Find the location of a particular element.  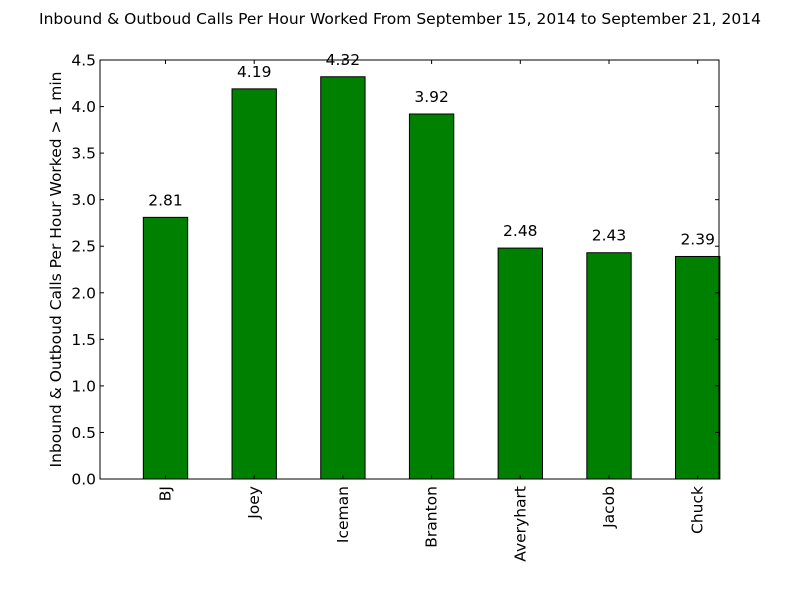

y-tick-label: 1.0 is located at coordinates (83, 386).